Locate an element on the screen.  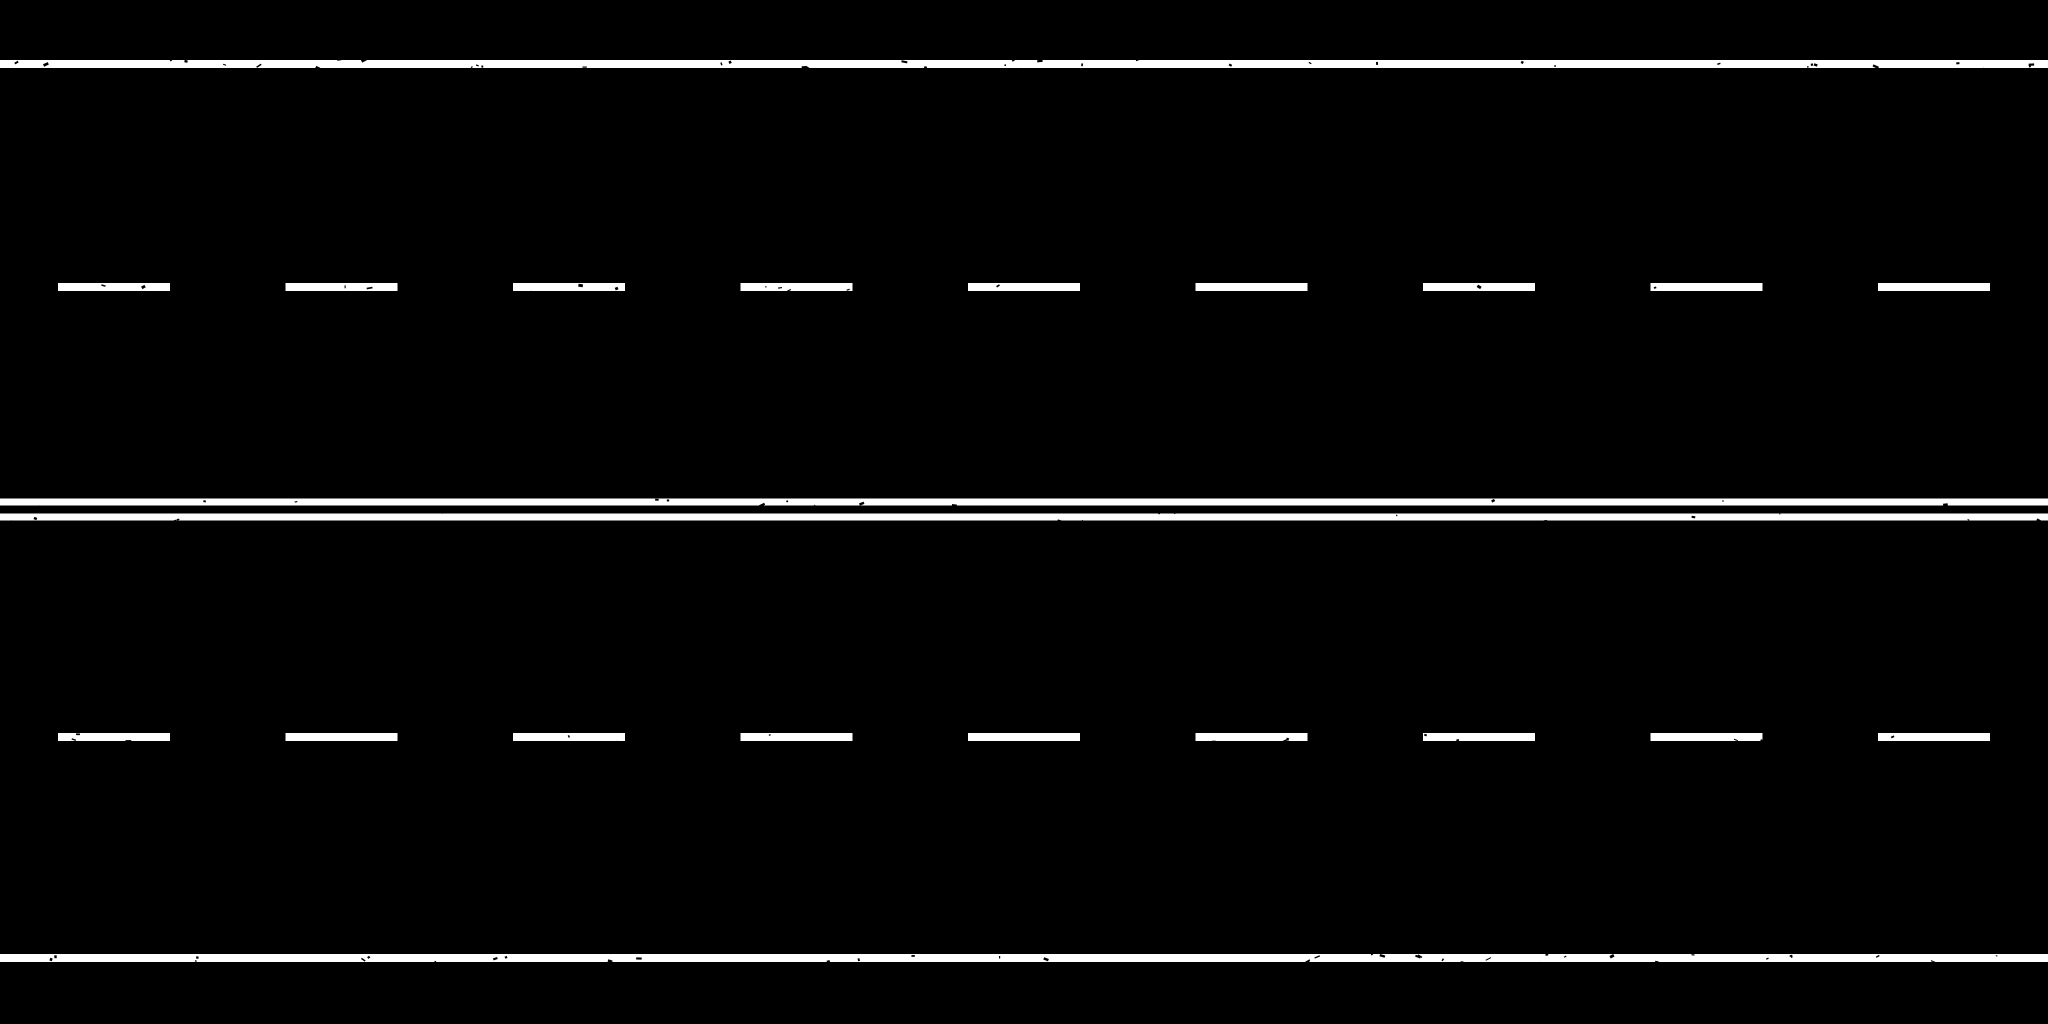
solid-edge-line is located at coordinates (1024, 958).